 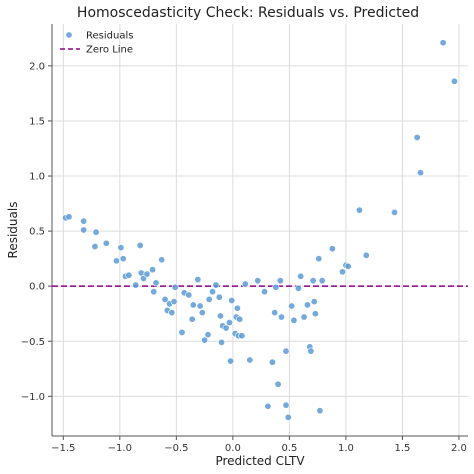 What do you see at coordinates (33, 397) in the screenshot?
I see `y-tick-label: −1.0` at bounding box center [33, 397].